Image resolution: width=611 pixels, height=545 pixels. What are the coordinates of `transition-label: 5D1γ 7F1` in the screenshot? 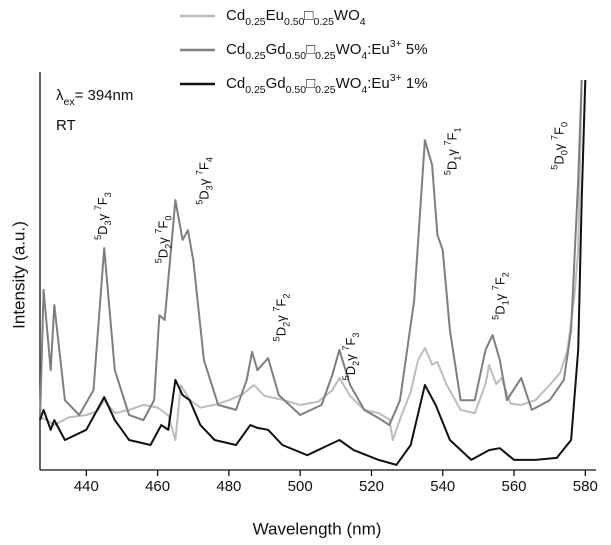 It's located at (453, 151).